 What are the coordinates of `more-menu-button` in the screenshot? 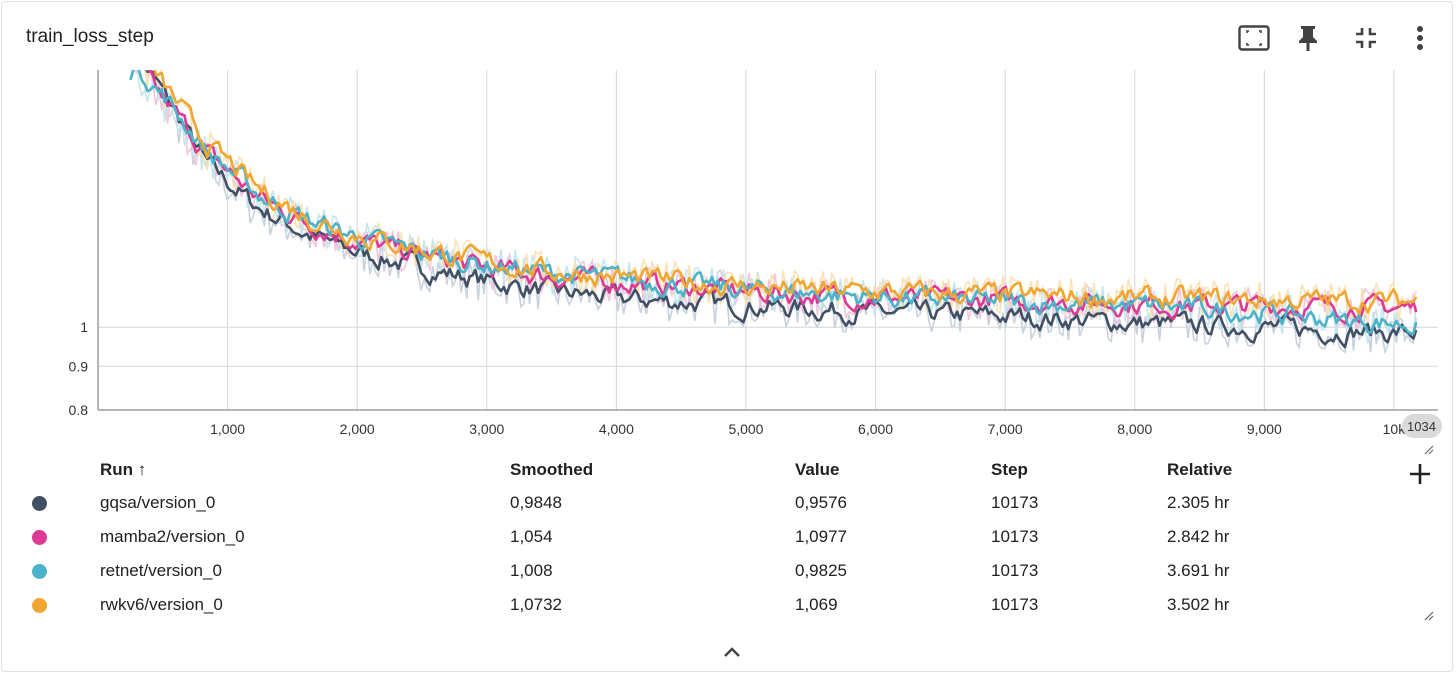 It's located at (1420, 38).